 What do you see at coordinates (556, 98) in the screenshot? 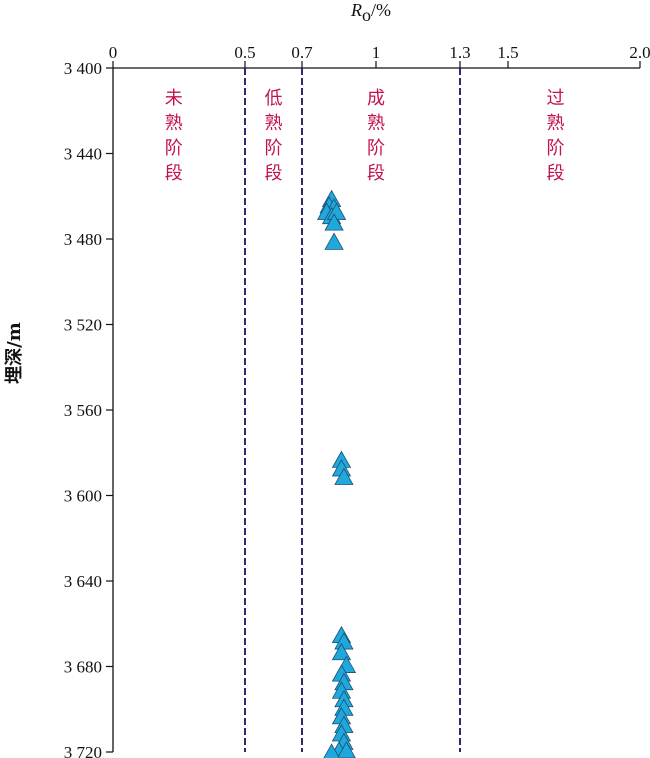
I see `zone-label-char: 过` at bounding box center [556, 98].